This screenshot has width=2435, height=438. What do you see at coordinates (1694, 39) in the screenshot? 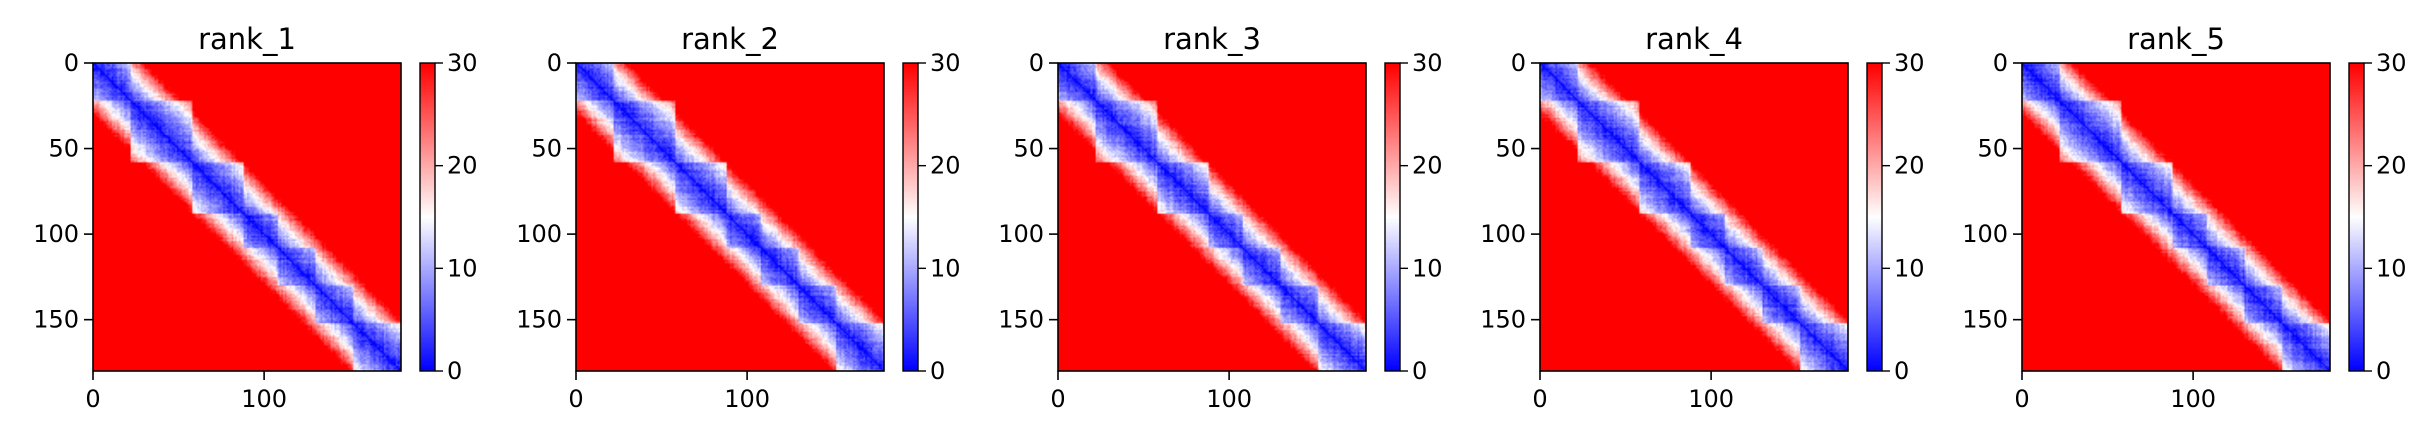
I see `panel-title: rank_4` at bounding box center [1694, 39].